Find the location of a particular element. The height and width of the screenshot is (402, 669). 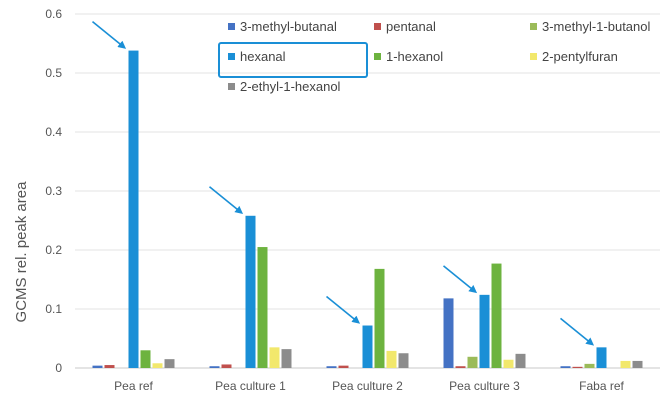

y-tick-labels: 0 0.1 0.2 0.3 0.4 0.5 0.6 is located at coordinates (53, 191).